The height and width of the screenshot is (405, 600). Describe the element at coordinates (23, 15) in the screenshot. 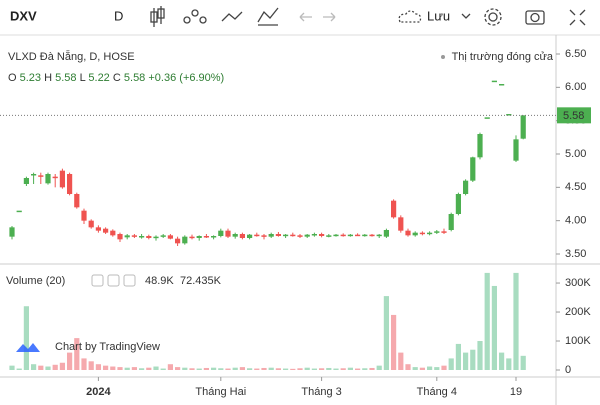

I see `symbol: DXV` at that location.